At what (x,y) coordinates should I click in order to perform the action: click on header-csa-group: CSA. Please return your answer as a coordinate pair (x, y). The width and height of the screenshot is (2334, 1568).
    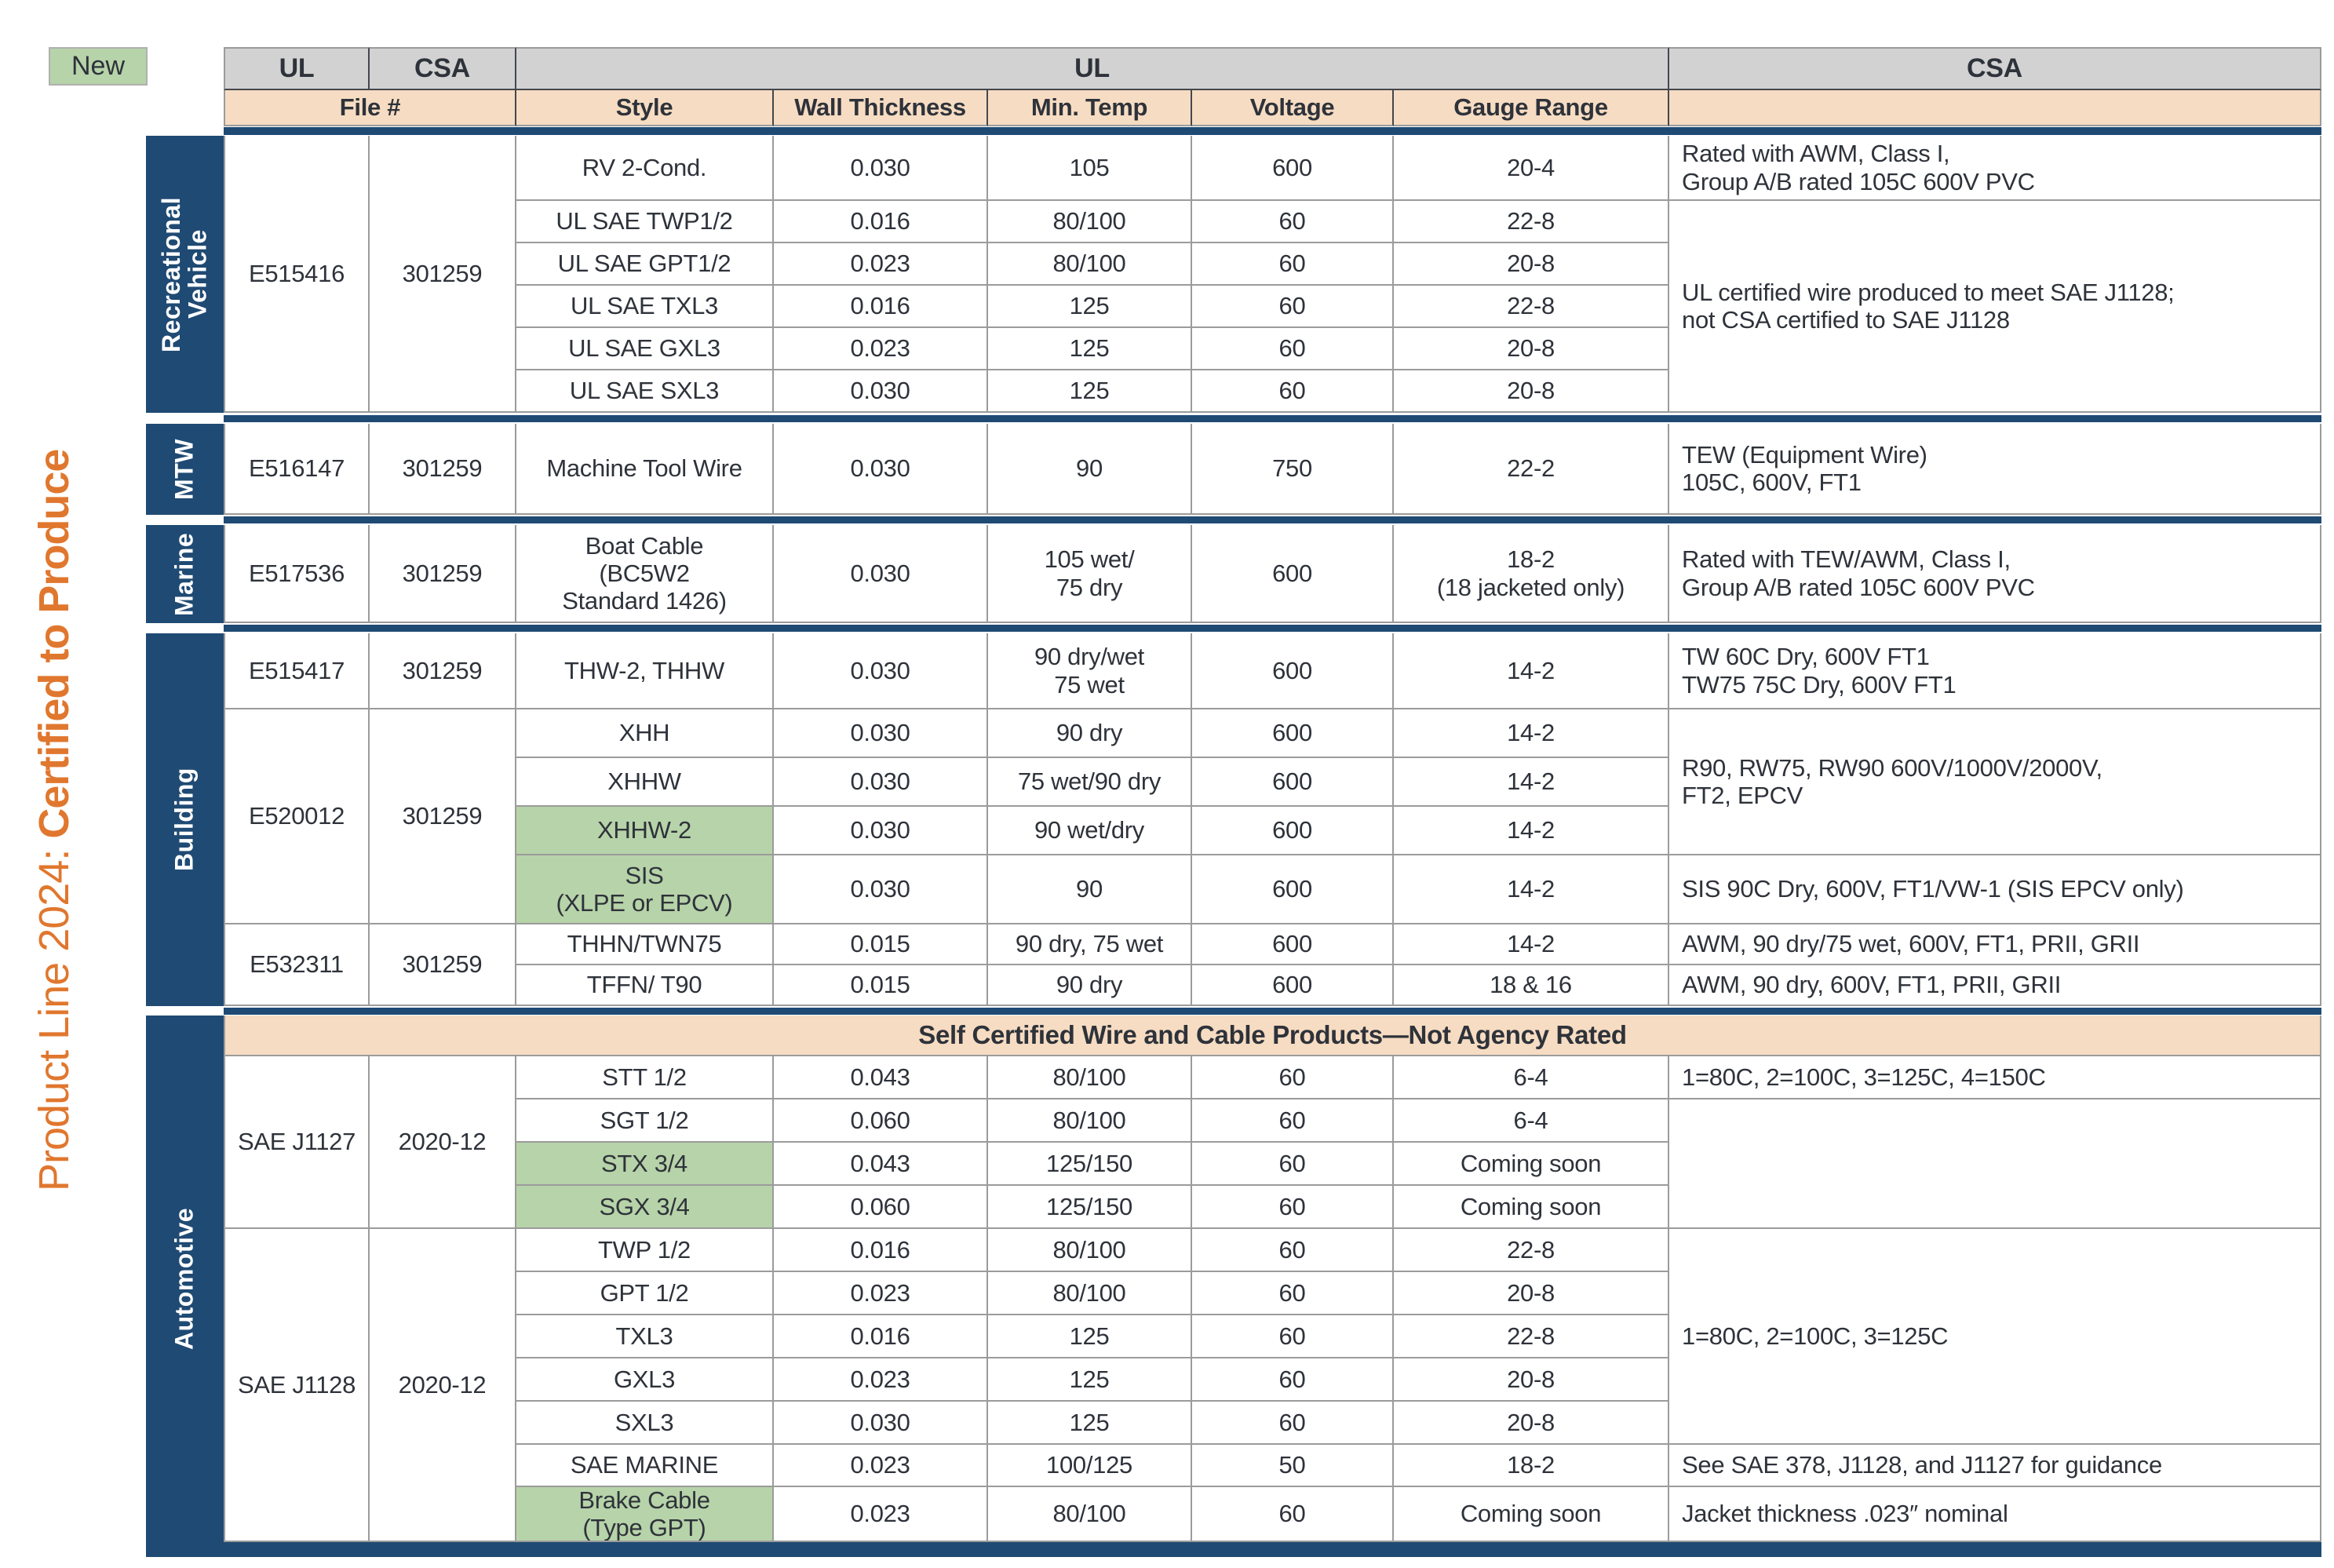
    Looking at the image, I should click on (1995, 68).